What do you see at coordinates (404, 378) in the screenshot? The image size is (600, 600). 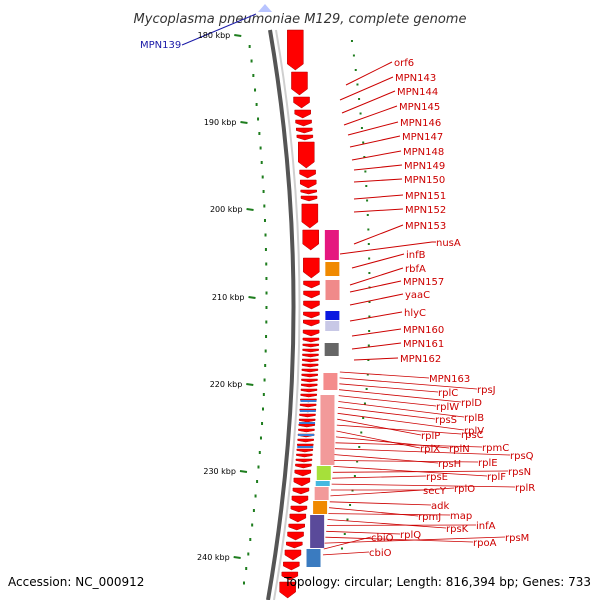 I see `gene-label-group: MPN163` at bounding box center [404, 378].